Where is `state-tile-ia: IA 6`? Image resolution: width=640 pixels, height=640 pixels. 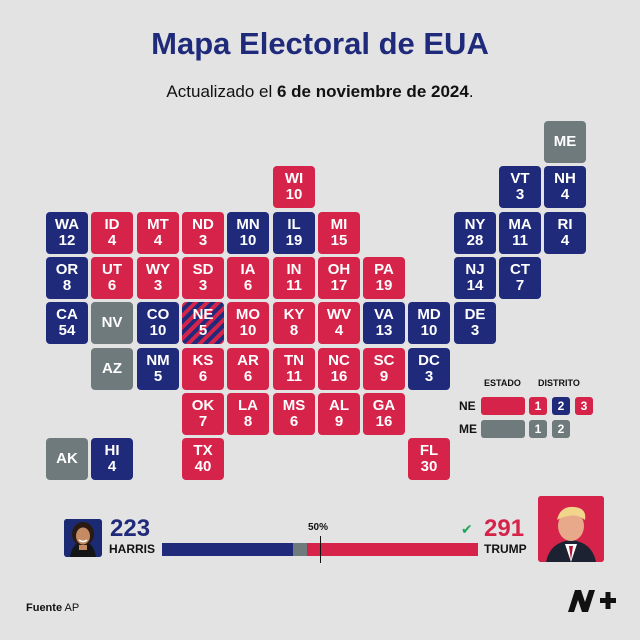
state-tile-ia: IA 6 is located at coordinates (248, 278).